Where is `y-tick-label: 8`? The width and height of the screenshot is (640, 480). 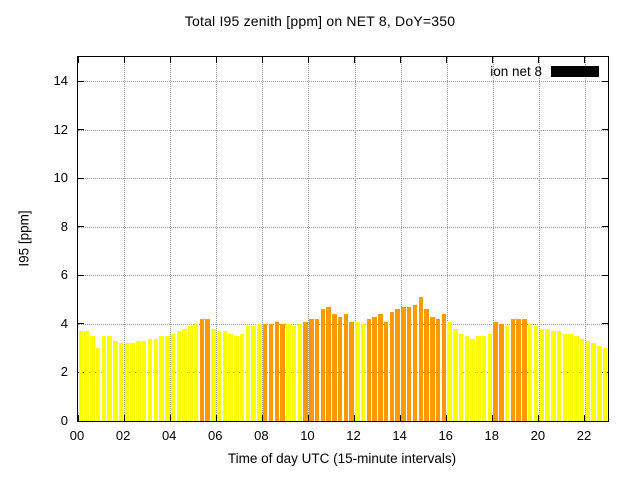 y-tick-label: 8 is located at coordinates (64, 226).